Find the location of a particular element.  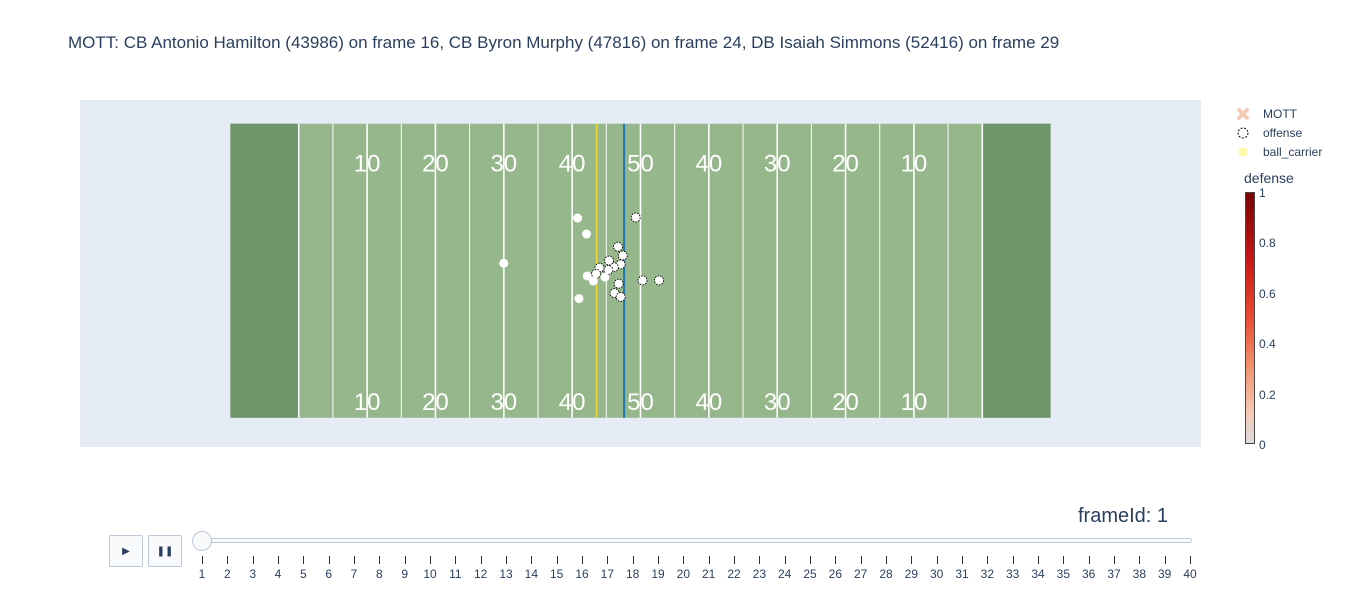

endzone-left is located at coordinates (264, 270).